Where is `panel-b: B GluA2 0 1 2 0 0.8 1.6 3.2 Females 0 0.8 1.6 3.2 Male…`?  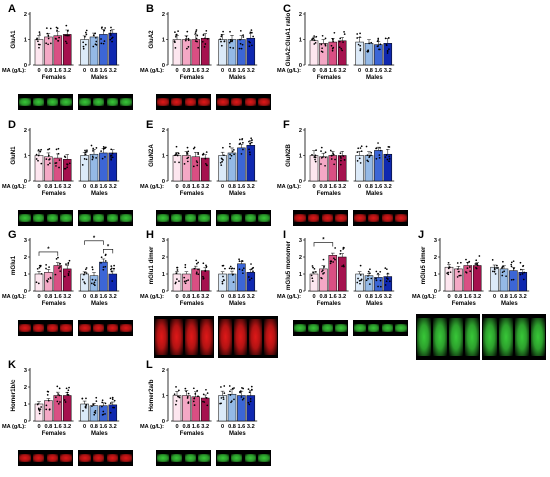
panel-b: B GluA2 0 1 2 0 0.8 1.6 3.2 Females 0 0.8 1.6 3.2 Male… is located at coordinates (206, 61).